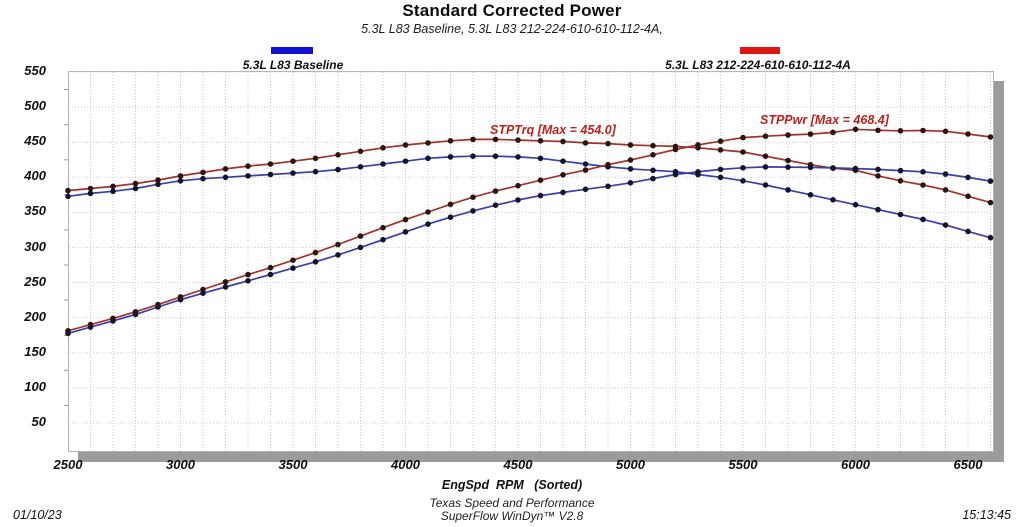 The width and height of the screenshot is (1024, 527). Describe the element at coordinates (630, 464) in the screenshot. I see `x-tick-label: 5000` at that location.